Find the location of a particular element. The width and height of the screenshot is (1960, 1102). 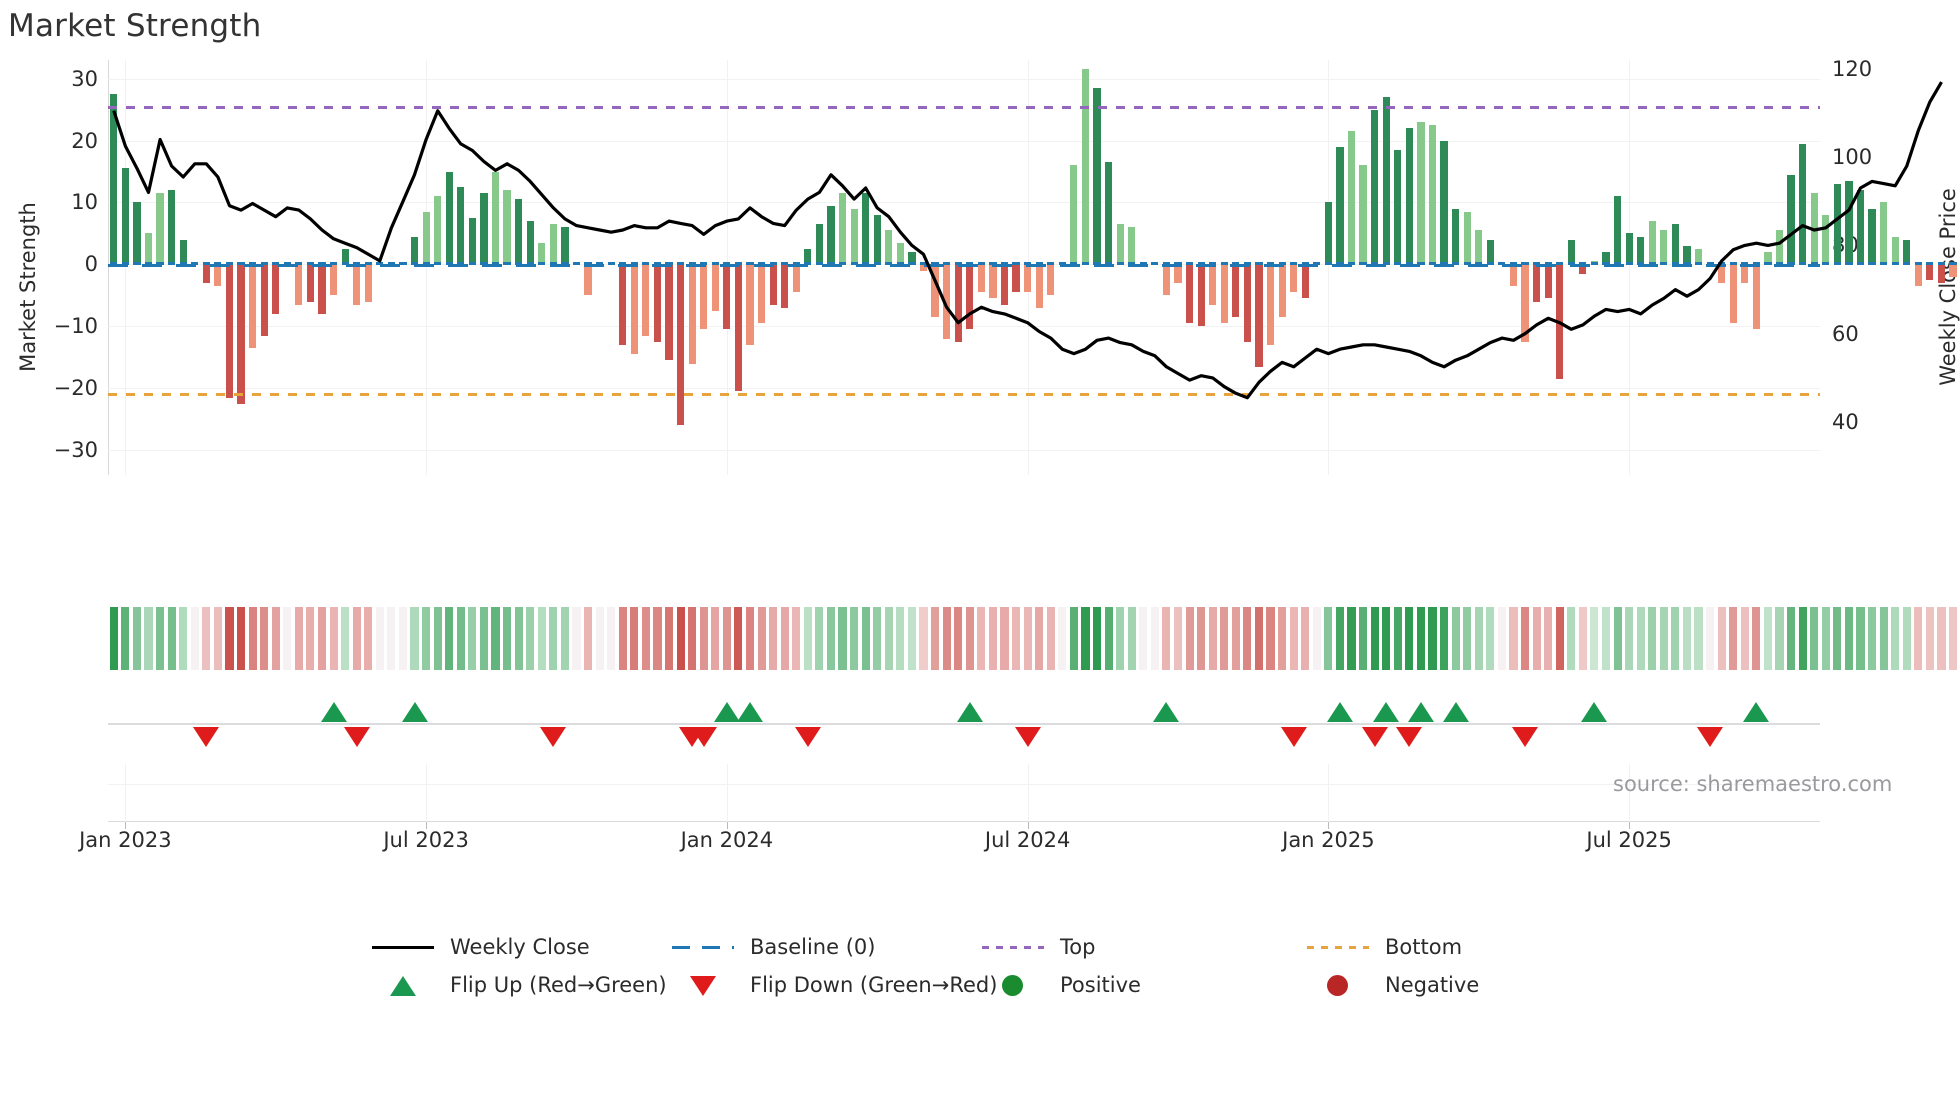

page-title: Market Strength is located at coordinates (135, 26).